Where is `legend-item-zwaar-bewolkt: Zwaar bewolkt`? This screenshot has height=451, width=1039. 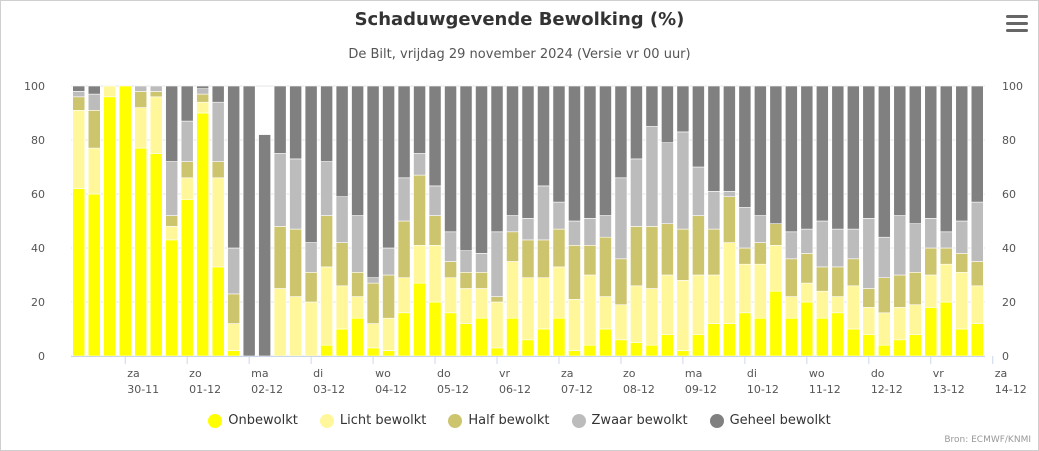 legend-item-zwaar-bewolkt: Zwaar bewolkt is located at coordinates (629, 420).